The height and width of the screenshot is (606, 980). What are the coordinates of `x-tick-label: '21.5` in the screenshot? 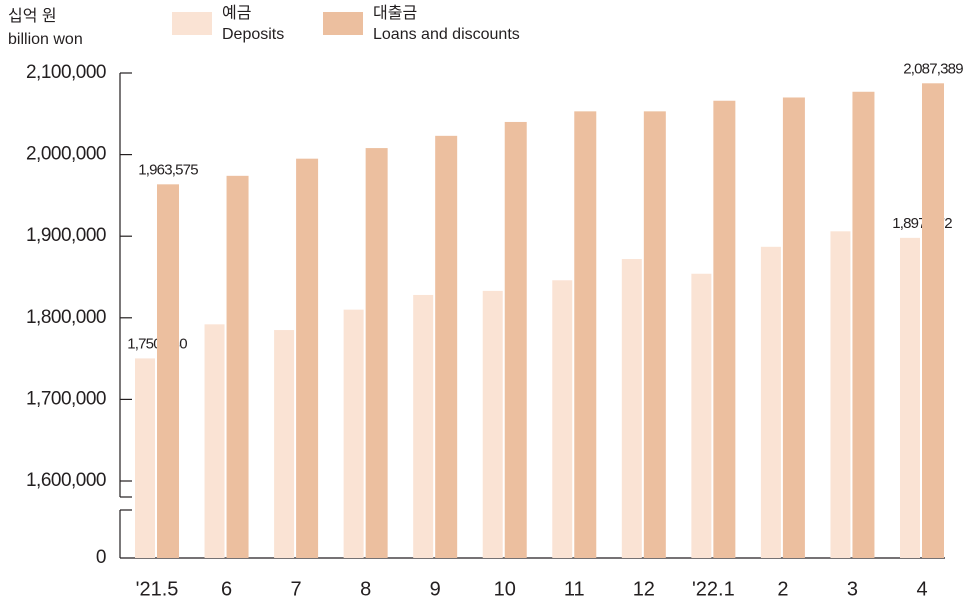 It's located at (157, 589).